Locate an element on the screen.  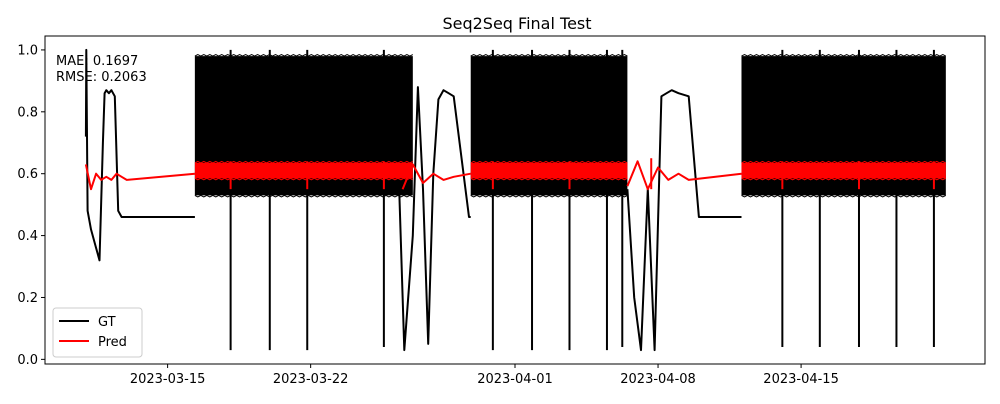
mae-annotation: MAE: 0.1697 is located at coordinates (97, 61).